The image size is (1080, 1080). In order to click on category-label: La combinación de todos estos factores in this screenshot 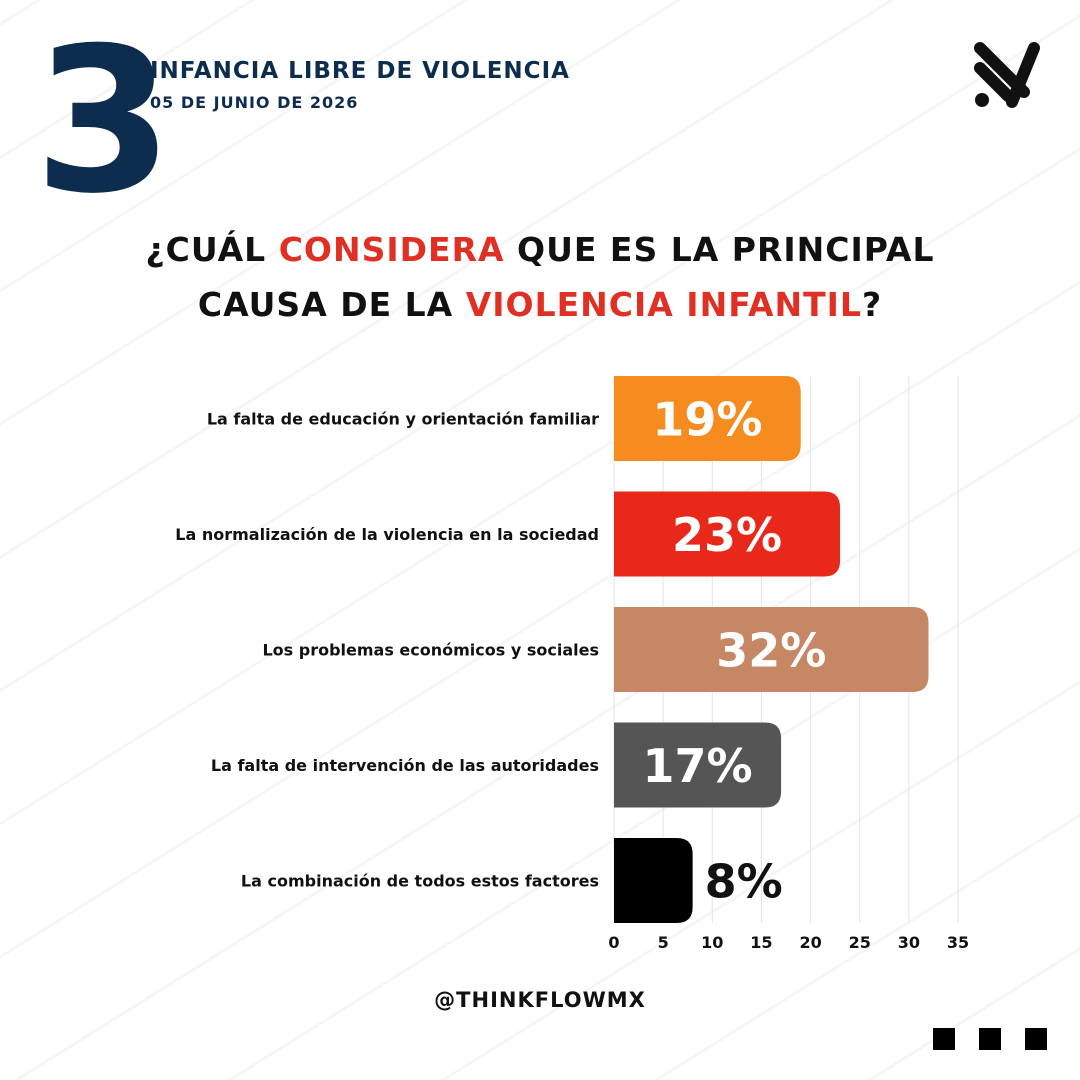, I will do `click(420, 881)`.